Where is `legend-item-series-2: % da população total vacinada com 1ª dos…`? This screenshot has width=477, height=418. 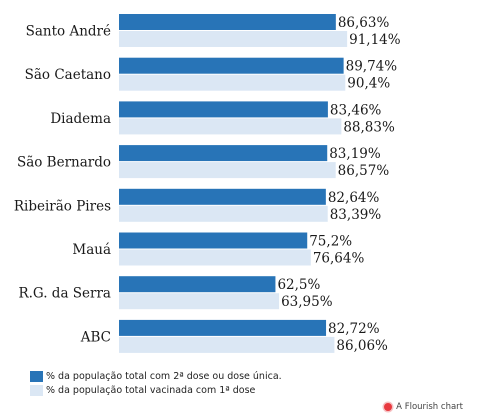 legend-item-series-2: % da população total vacinada com 1ª dos… is located at coordinates (156, 390).